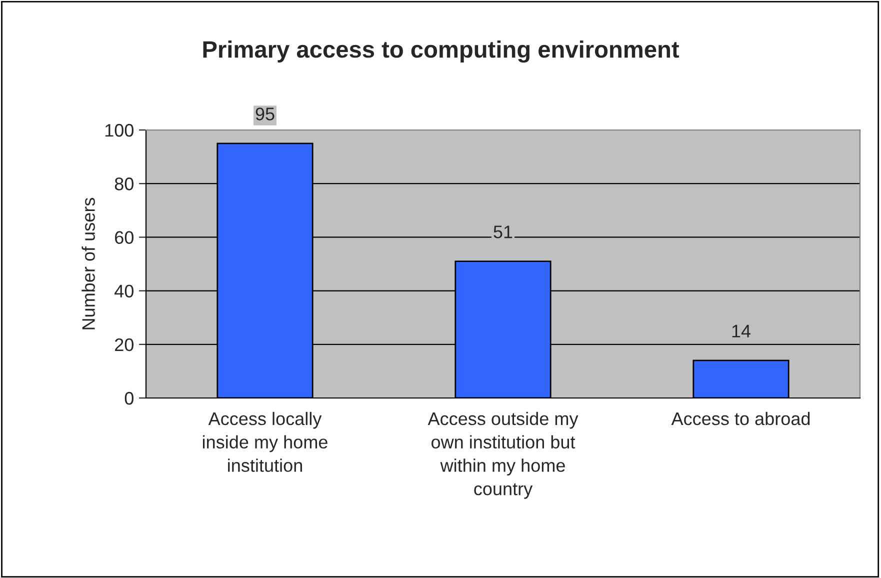 The width and height of the screenshot is (881, 578). What do you see at coordinates (124, 237) in the screenshot?
I see `y-tick-label: 60` at bounding box center [124, 237].